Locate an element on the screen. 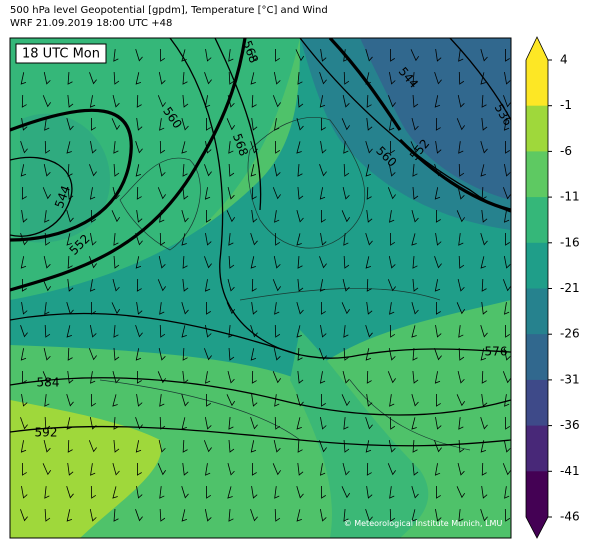 The image size is (599, 548). colorbar-tick-label: -26 is located at coordinates (570, 334).